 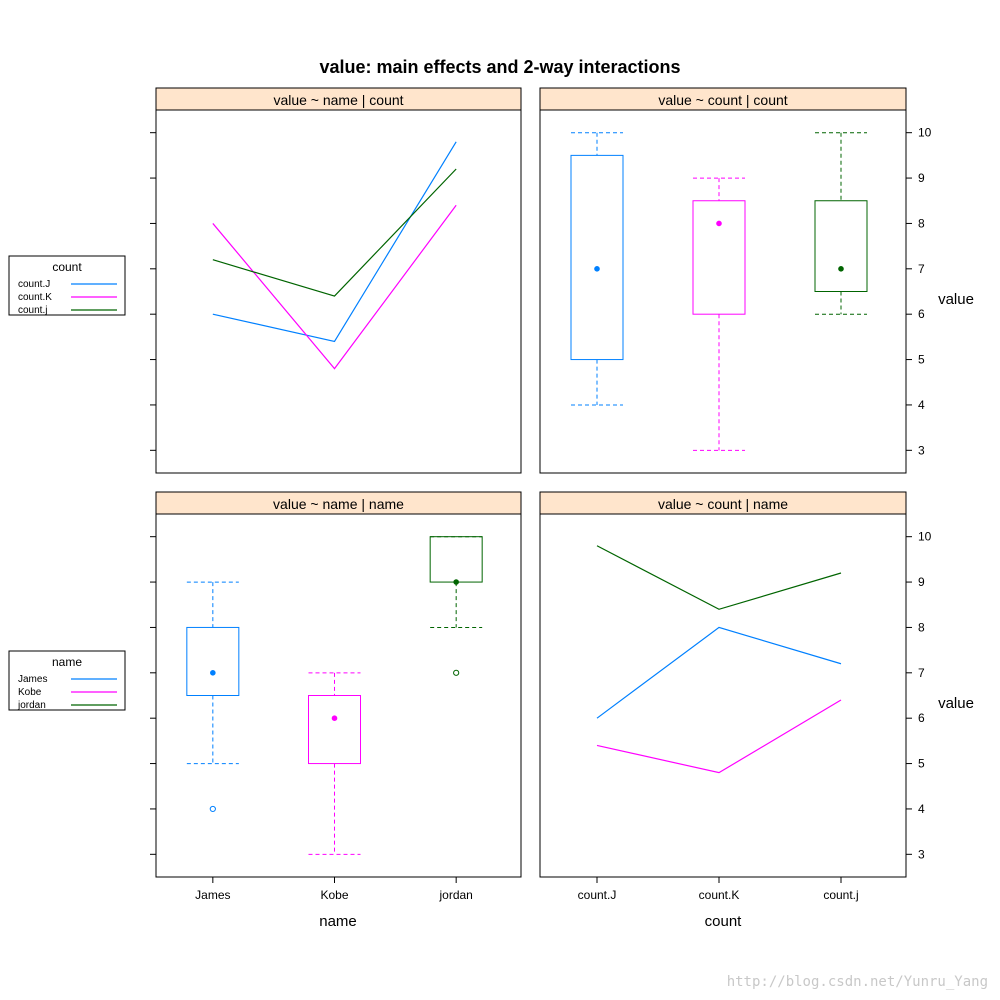 I want to click on legend-title: count, so click(x=67, y=267).